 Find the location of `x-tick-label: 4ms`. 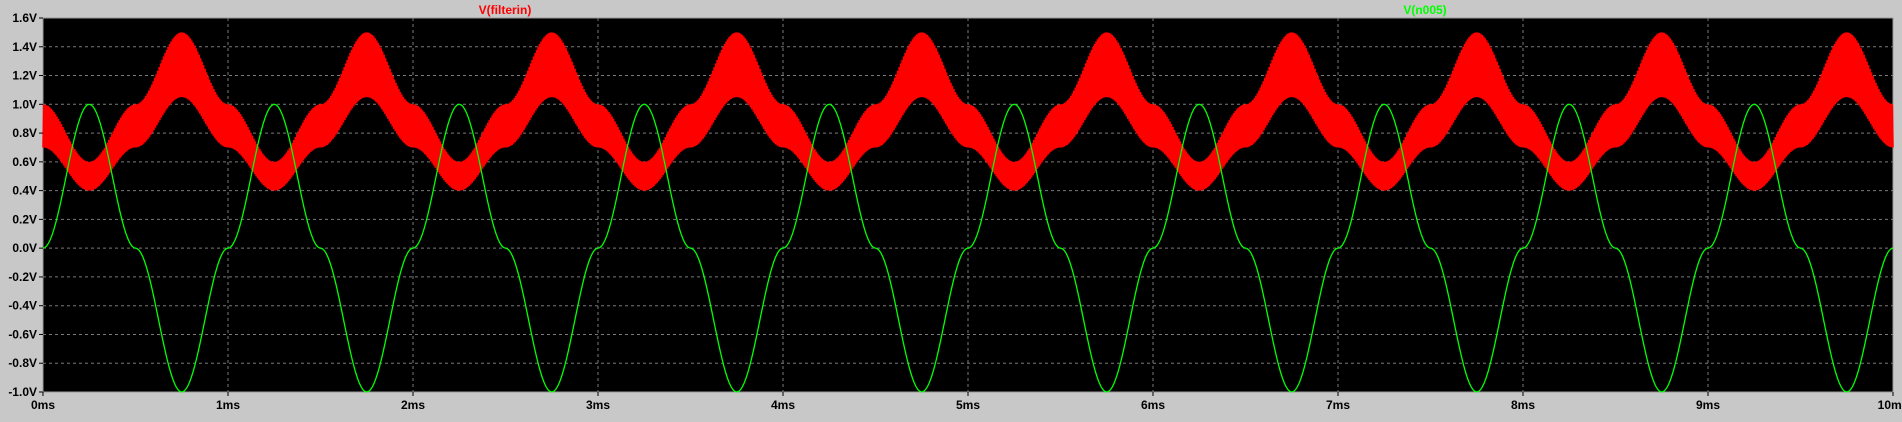

x-tick-label: 4ms is located at coordinates (783, 405).